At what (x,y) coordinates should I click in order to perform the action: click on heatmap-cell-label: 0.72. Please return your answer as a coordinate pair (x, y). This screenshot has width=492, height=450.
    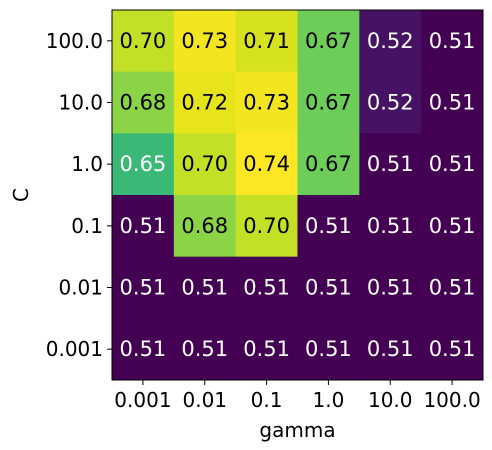
    Looking at the image, I should click on (204, 103).